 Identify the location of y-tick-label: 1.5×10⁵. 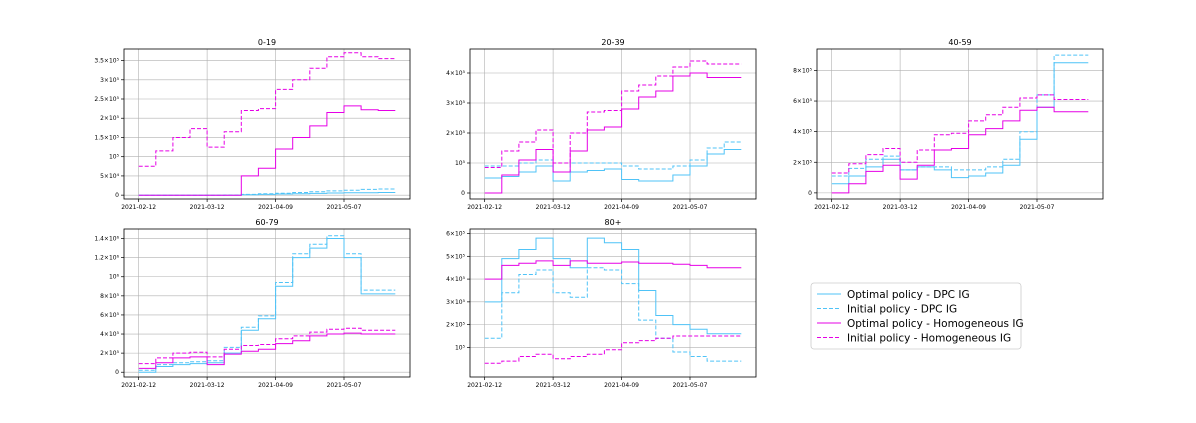
(106, 137).